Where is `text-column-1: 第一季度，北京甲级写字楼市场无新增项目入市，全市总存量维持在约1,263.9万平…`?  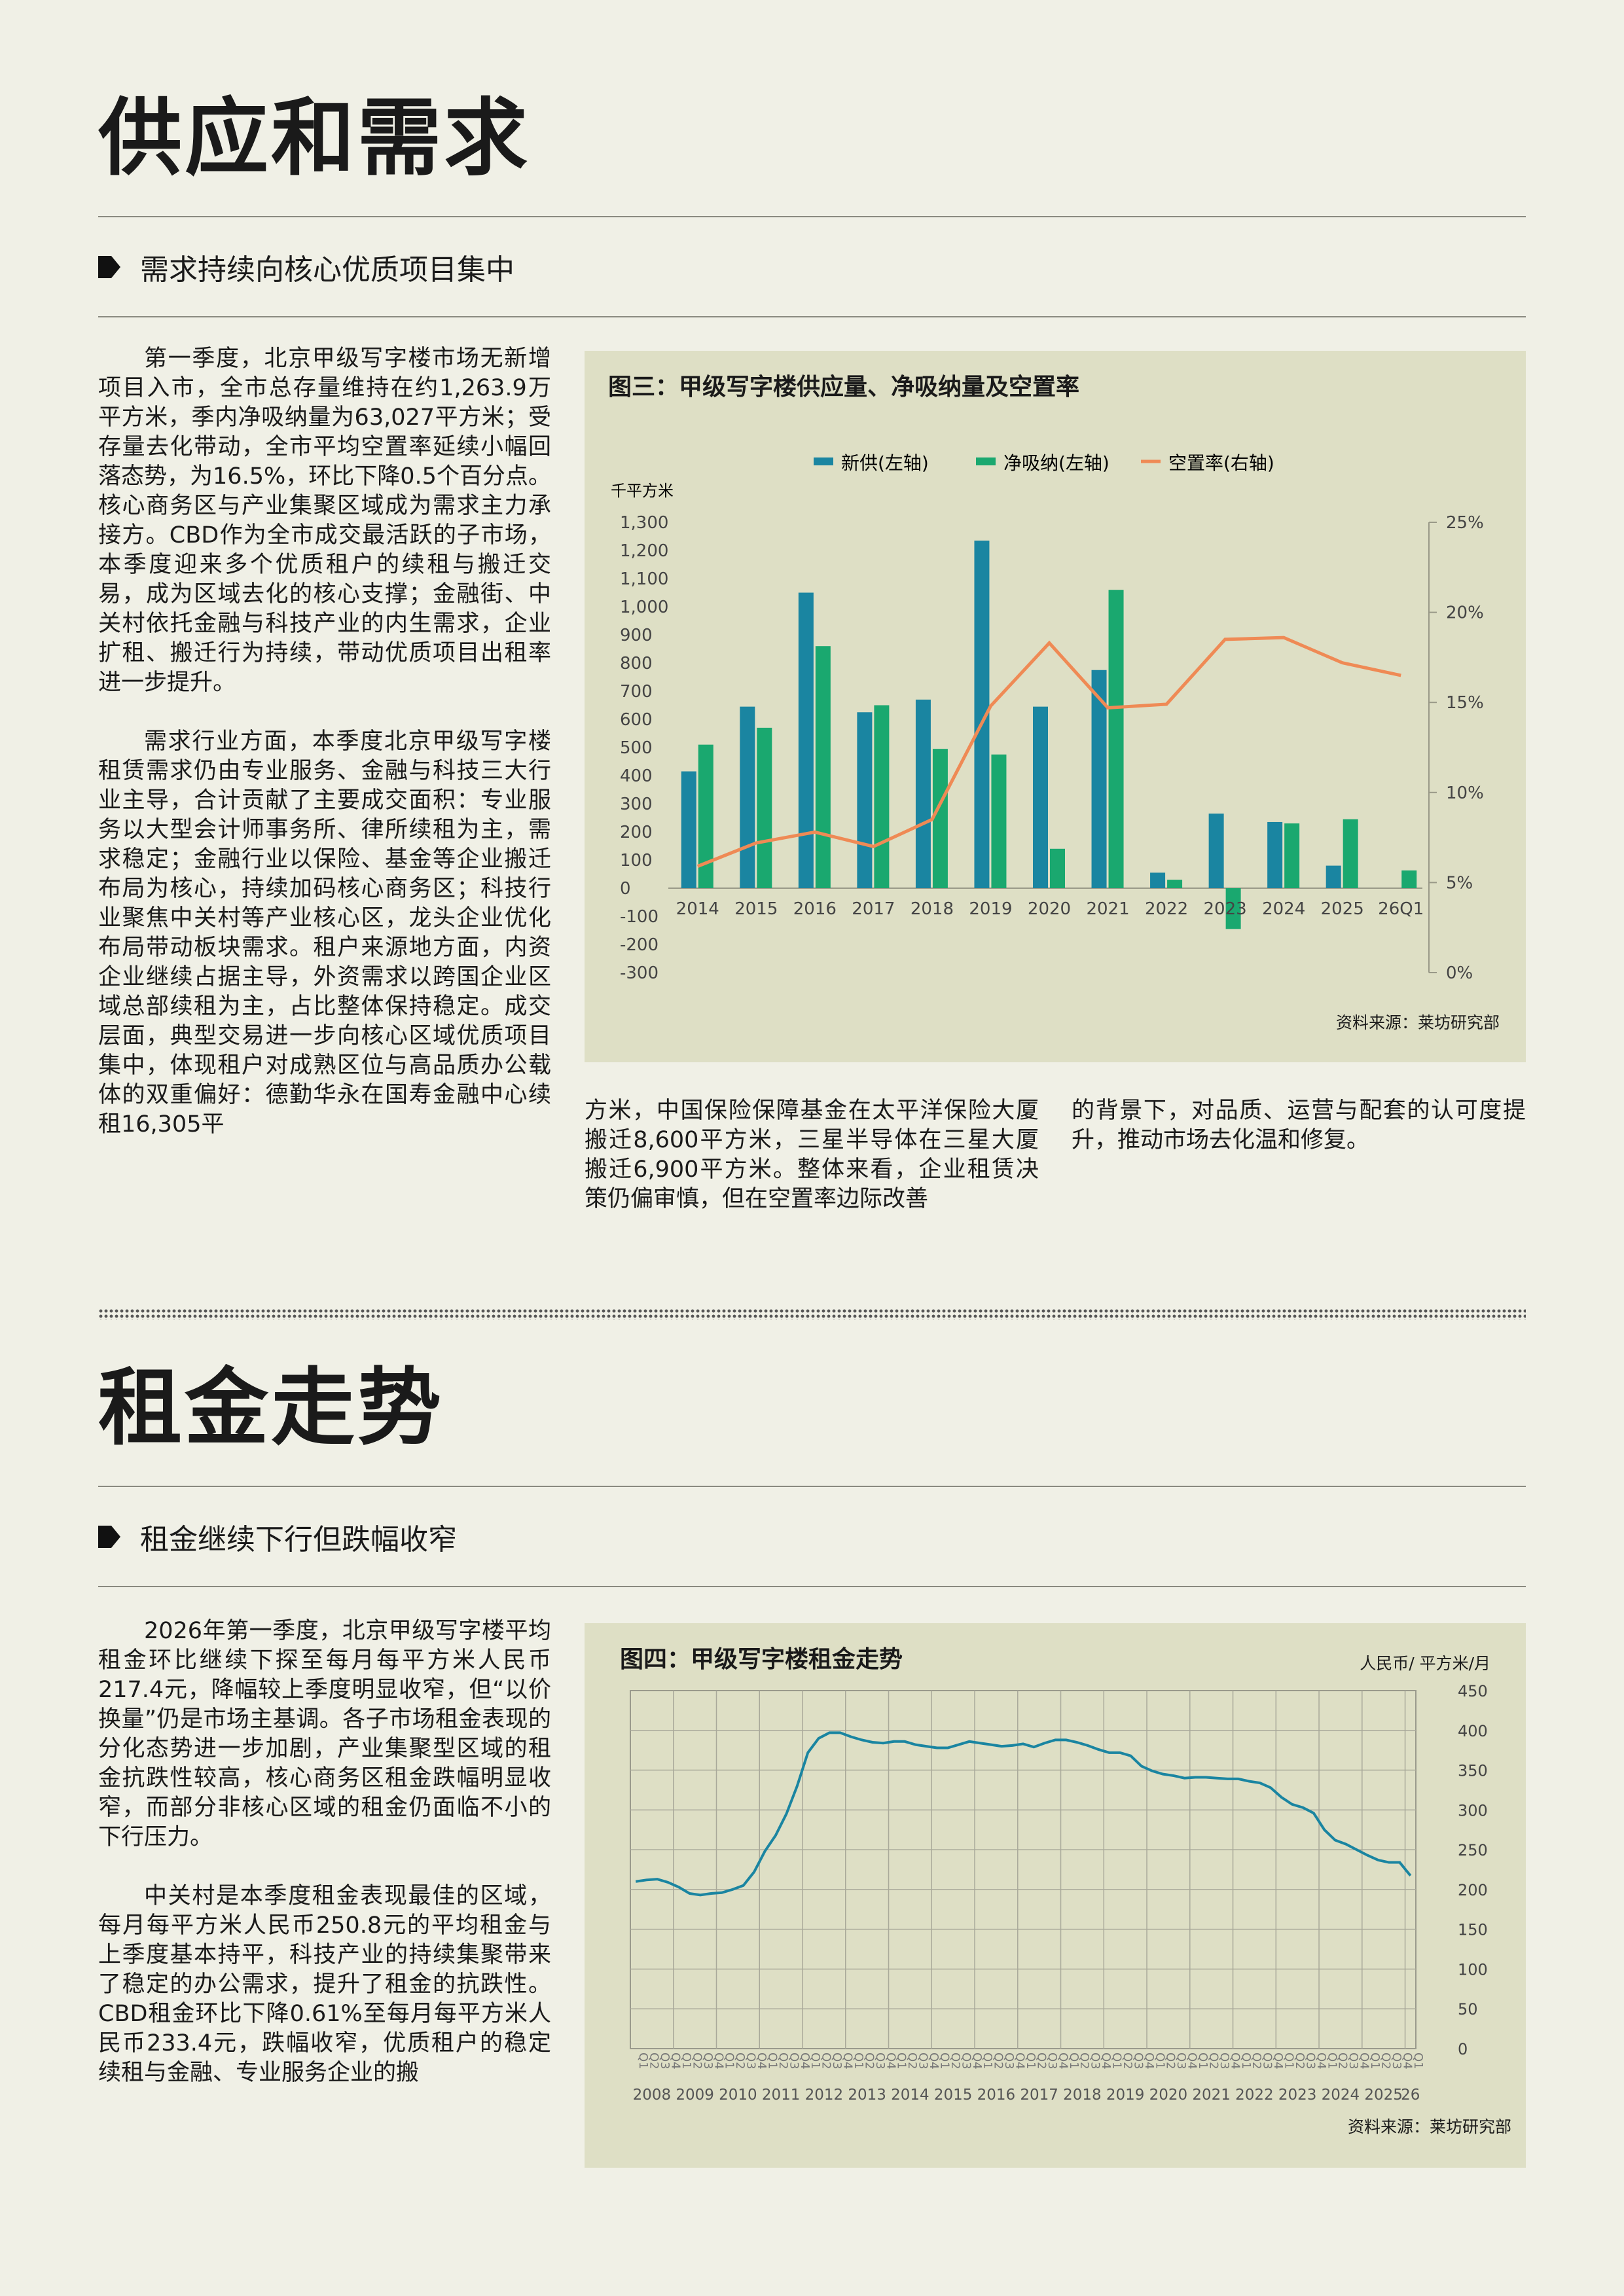
text-column-1: 第一季度，北京甲级写字楼市场无新增项目入市，全市总存量维持在约1,263.9万平… is located at coordinates (324, 756).